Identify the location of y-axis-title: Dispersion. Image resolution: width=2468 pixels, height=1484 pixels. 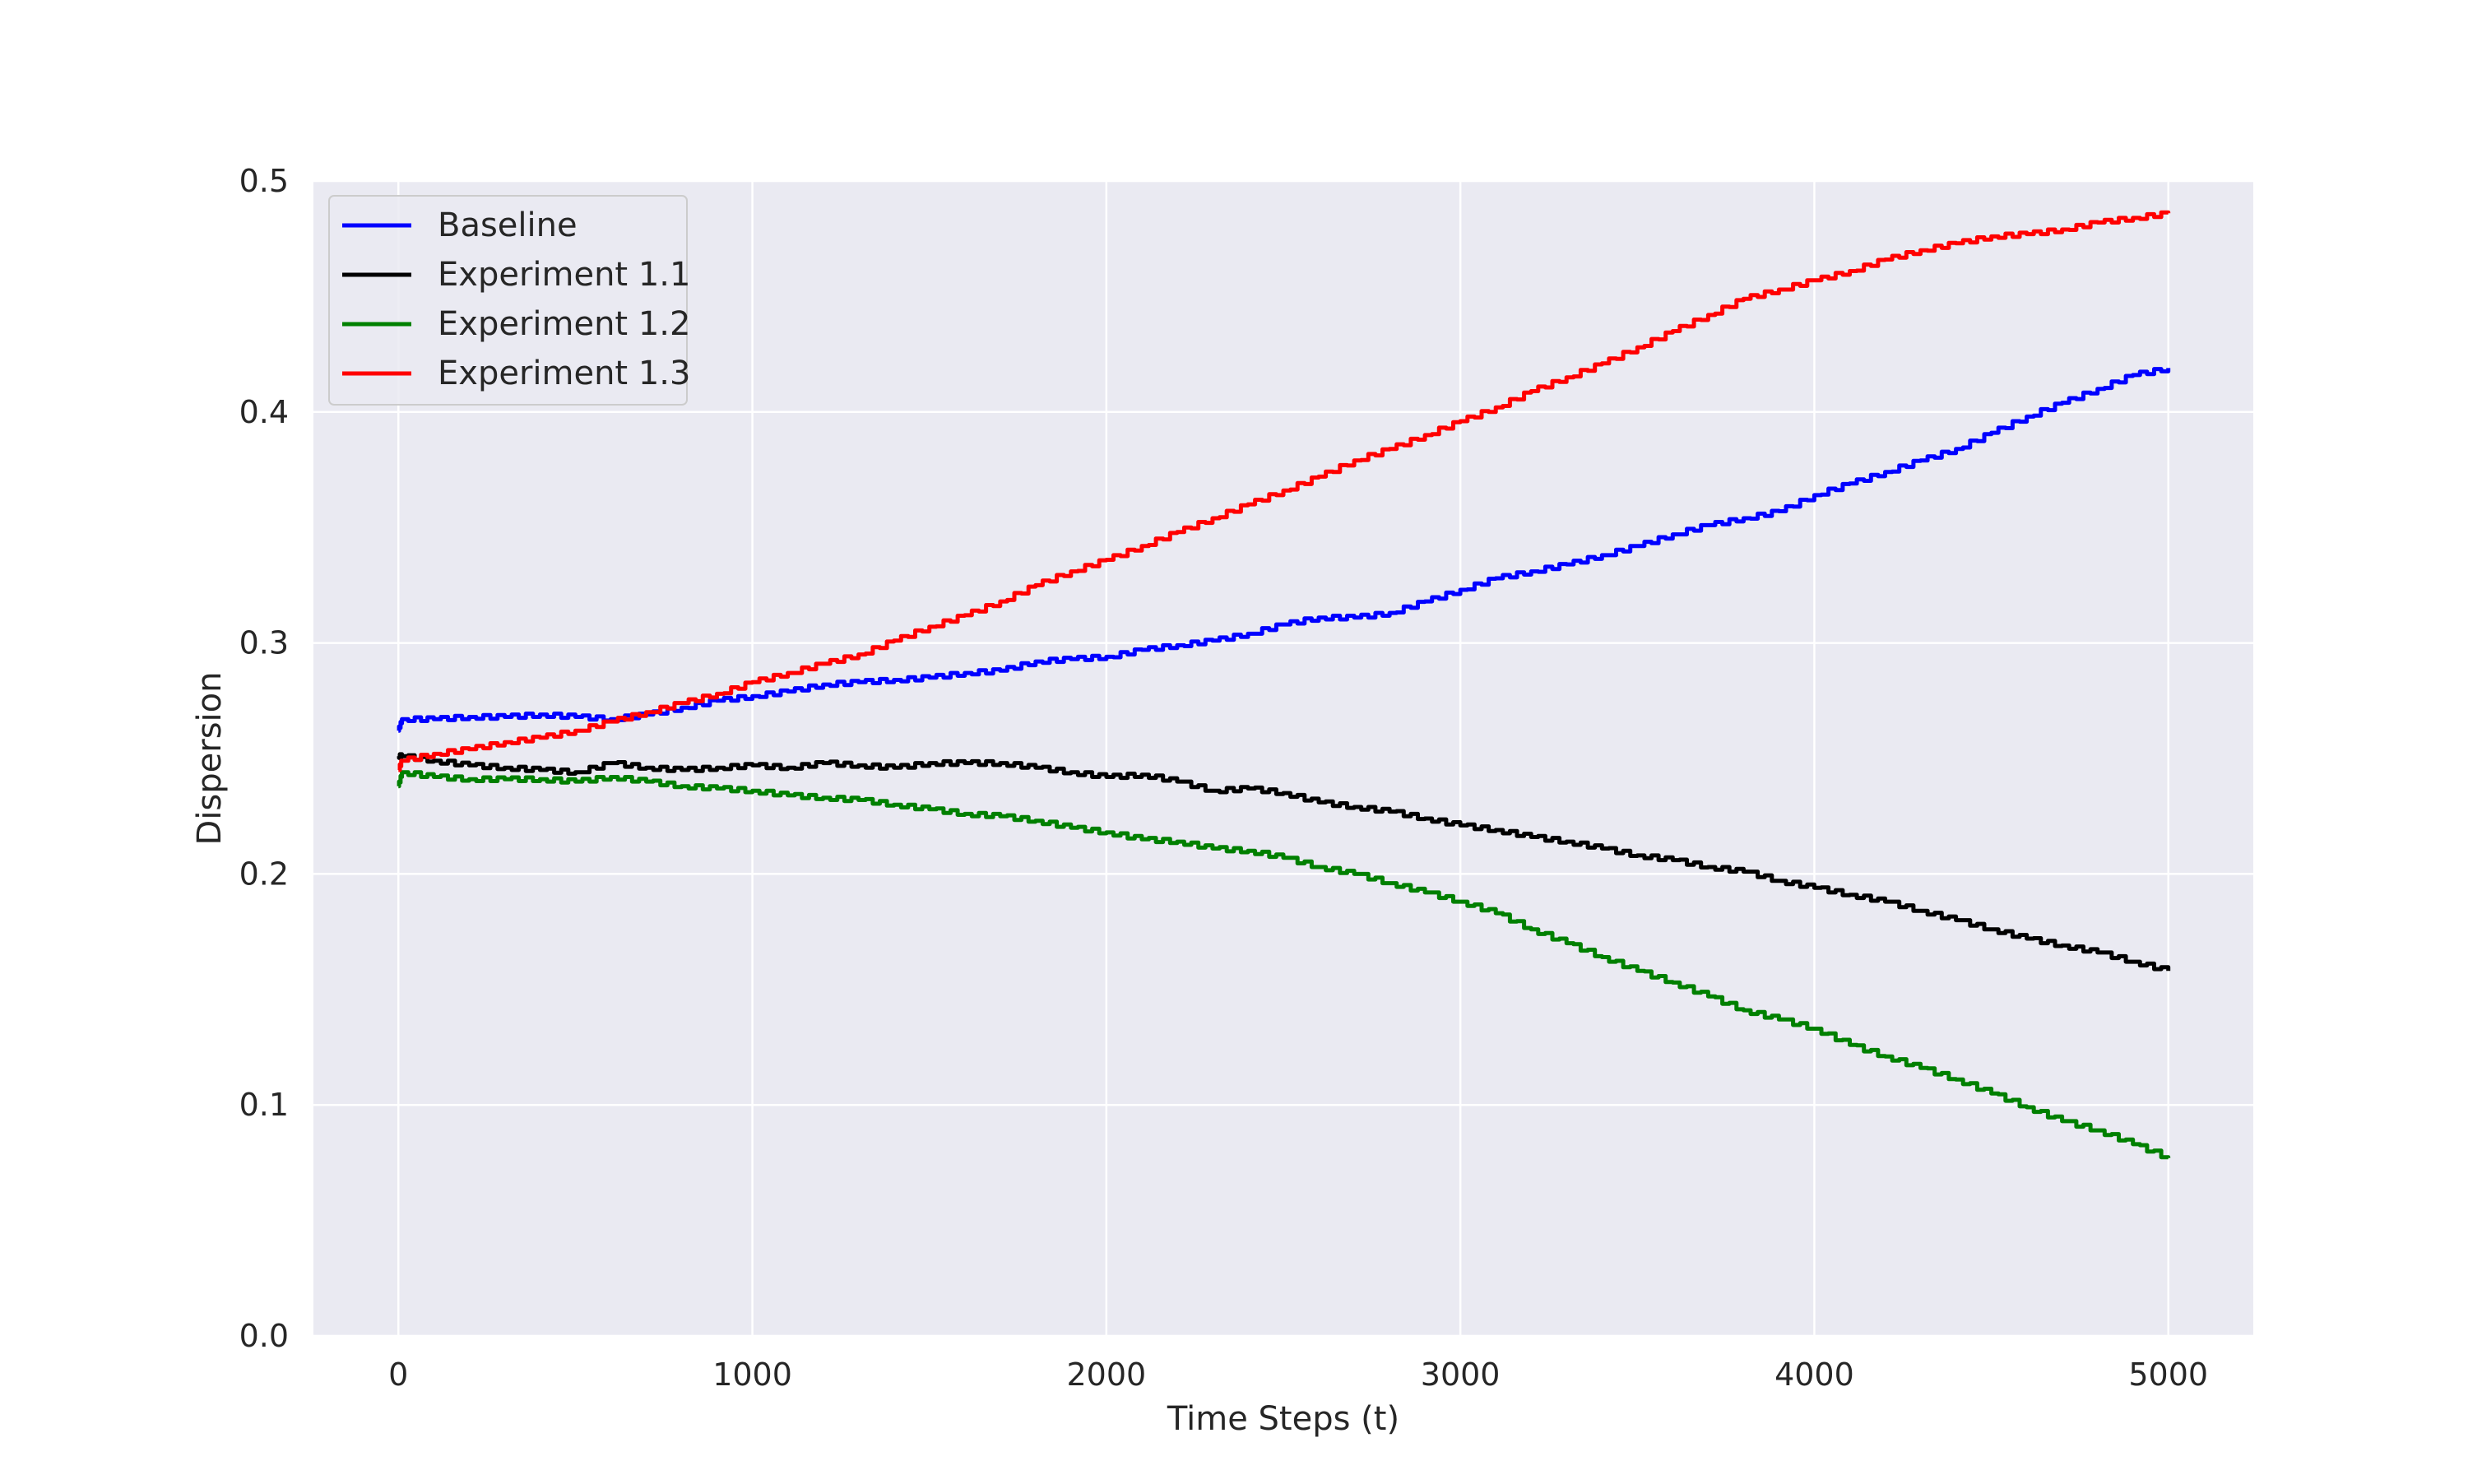
(210, 759).